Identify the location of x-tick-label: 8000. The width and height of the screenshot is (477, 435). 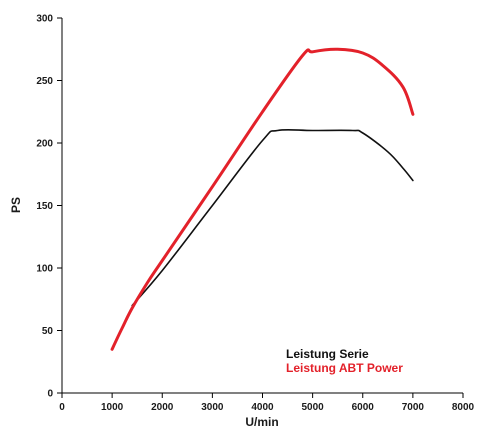
(463, 407).